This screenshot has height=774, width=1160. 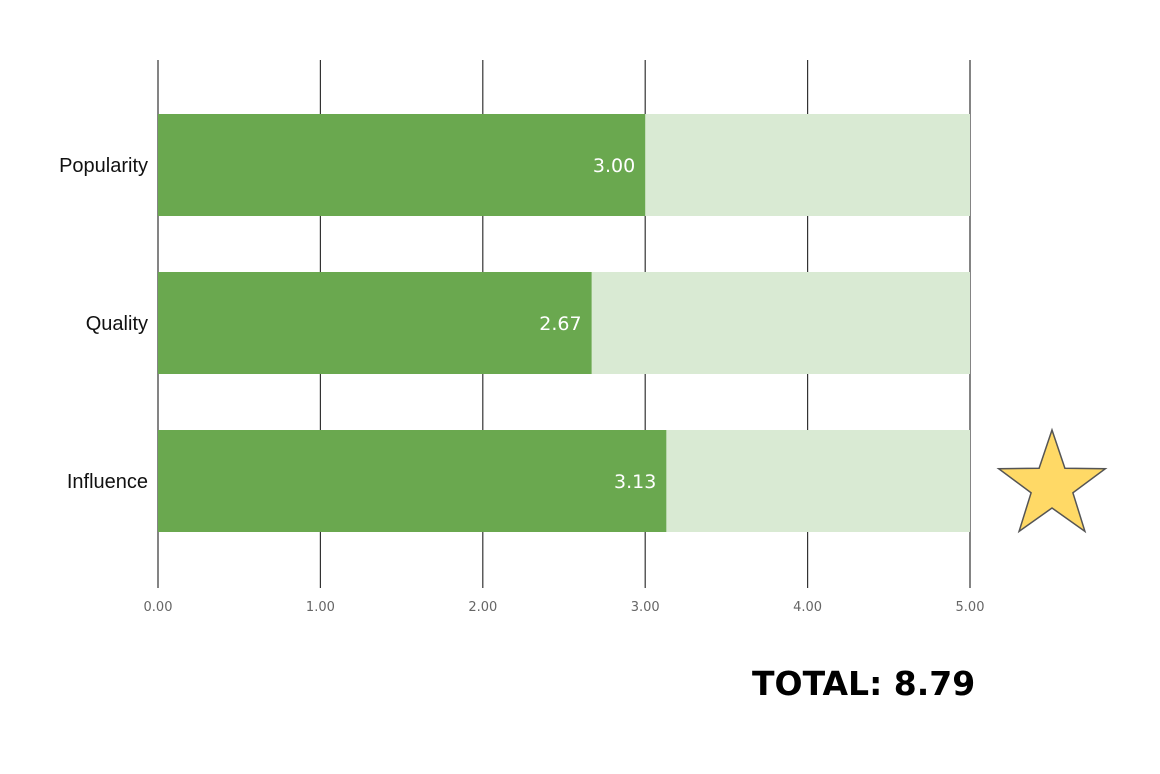 What do you see at coordinates (158, 607) in the screenshot?
I see `x-tick-label: 0.00` at bounding box center [158, 607].